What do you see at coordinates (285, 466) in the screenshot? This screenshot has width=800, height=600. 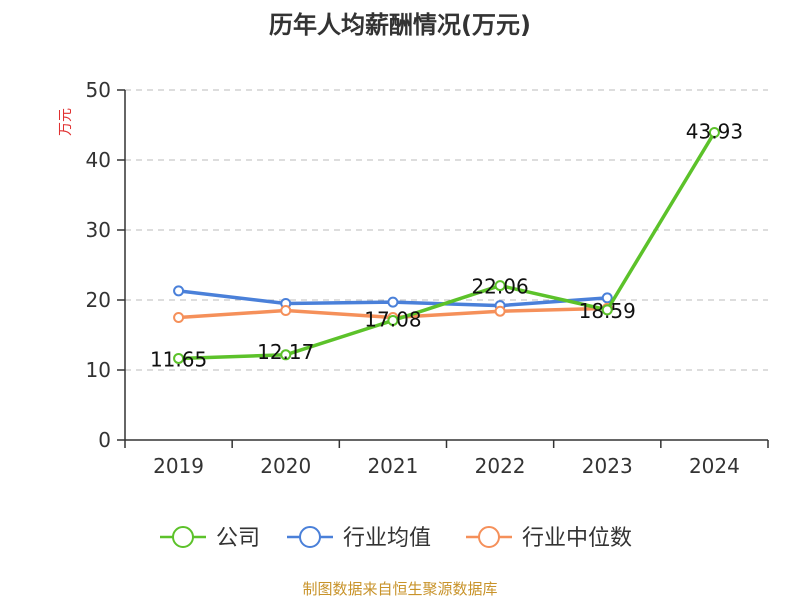 I see `x-tick-label: 2020` at bounding box center [285, 466].